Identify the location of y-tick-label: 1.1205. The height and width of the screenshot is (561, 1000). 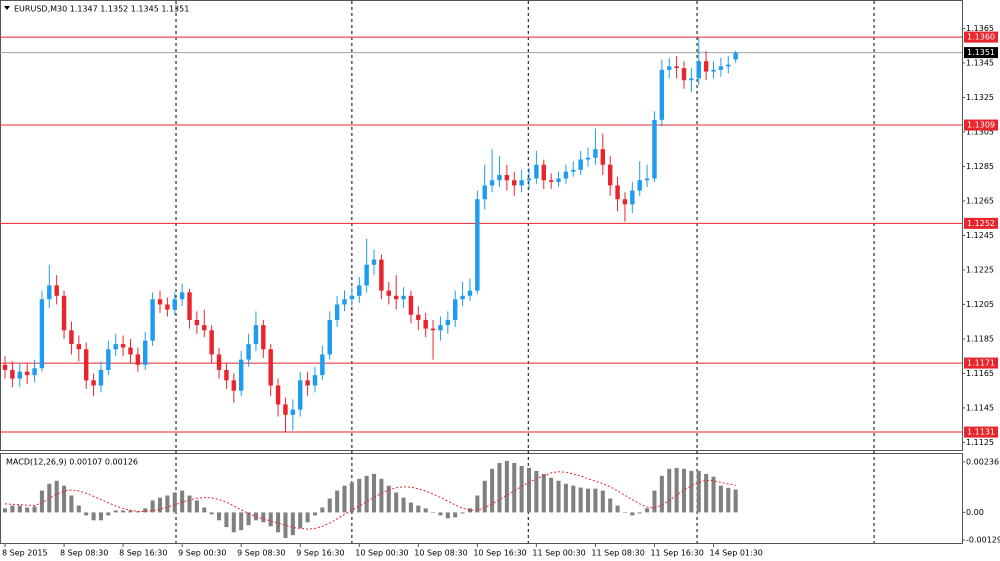
(980, 304).